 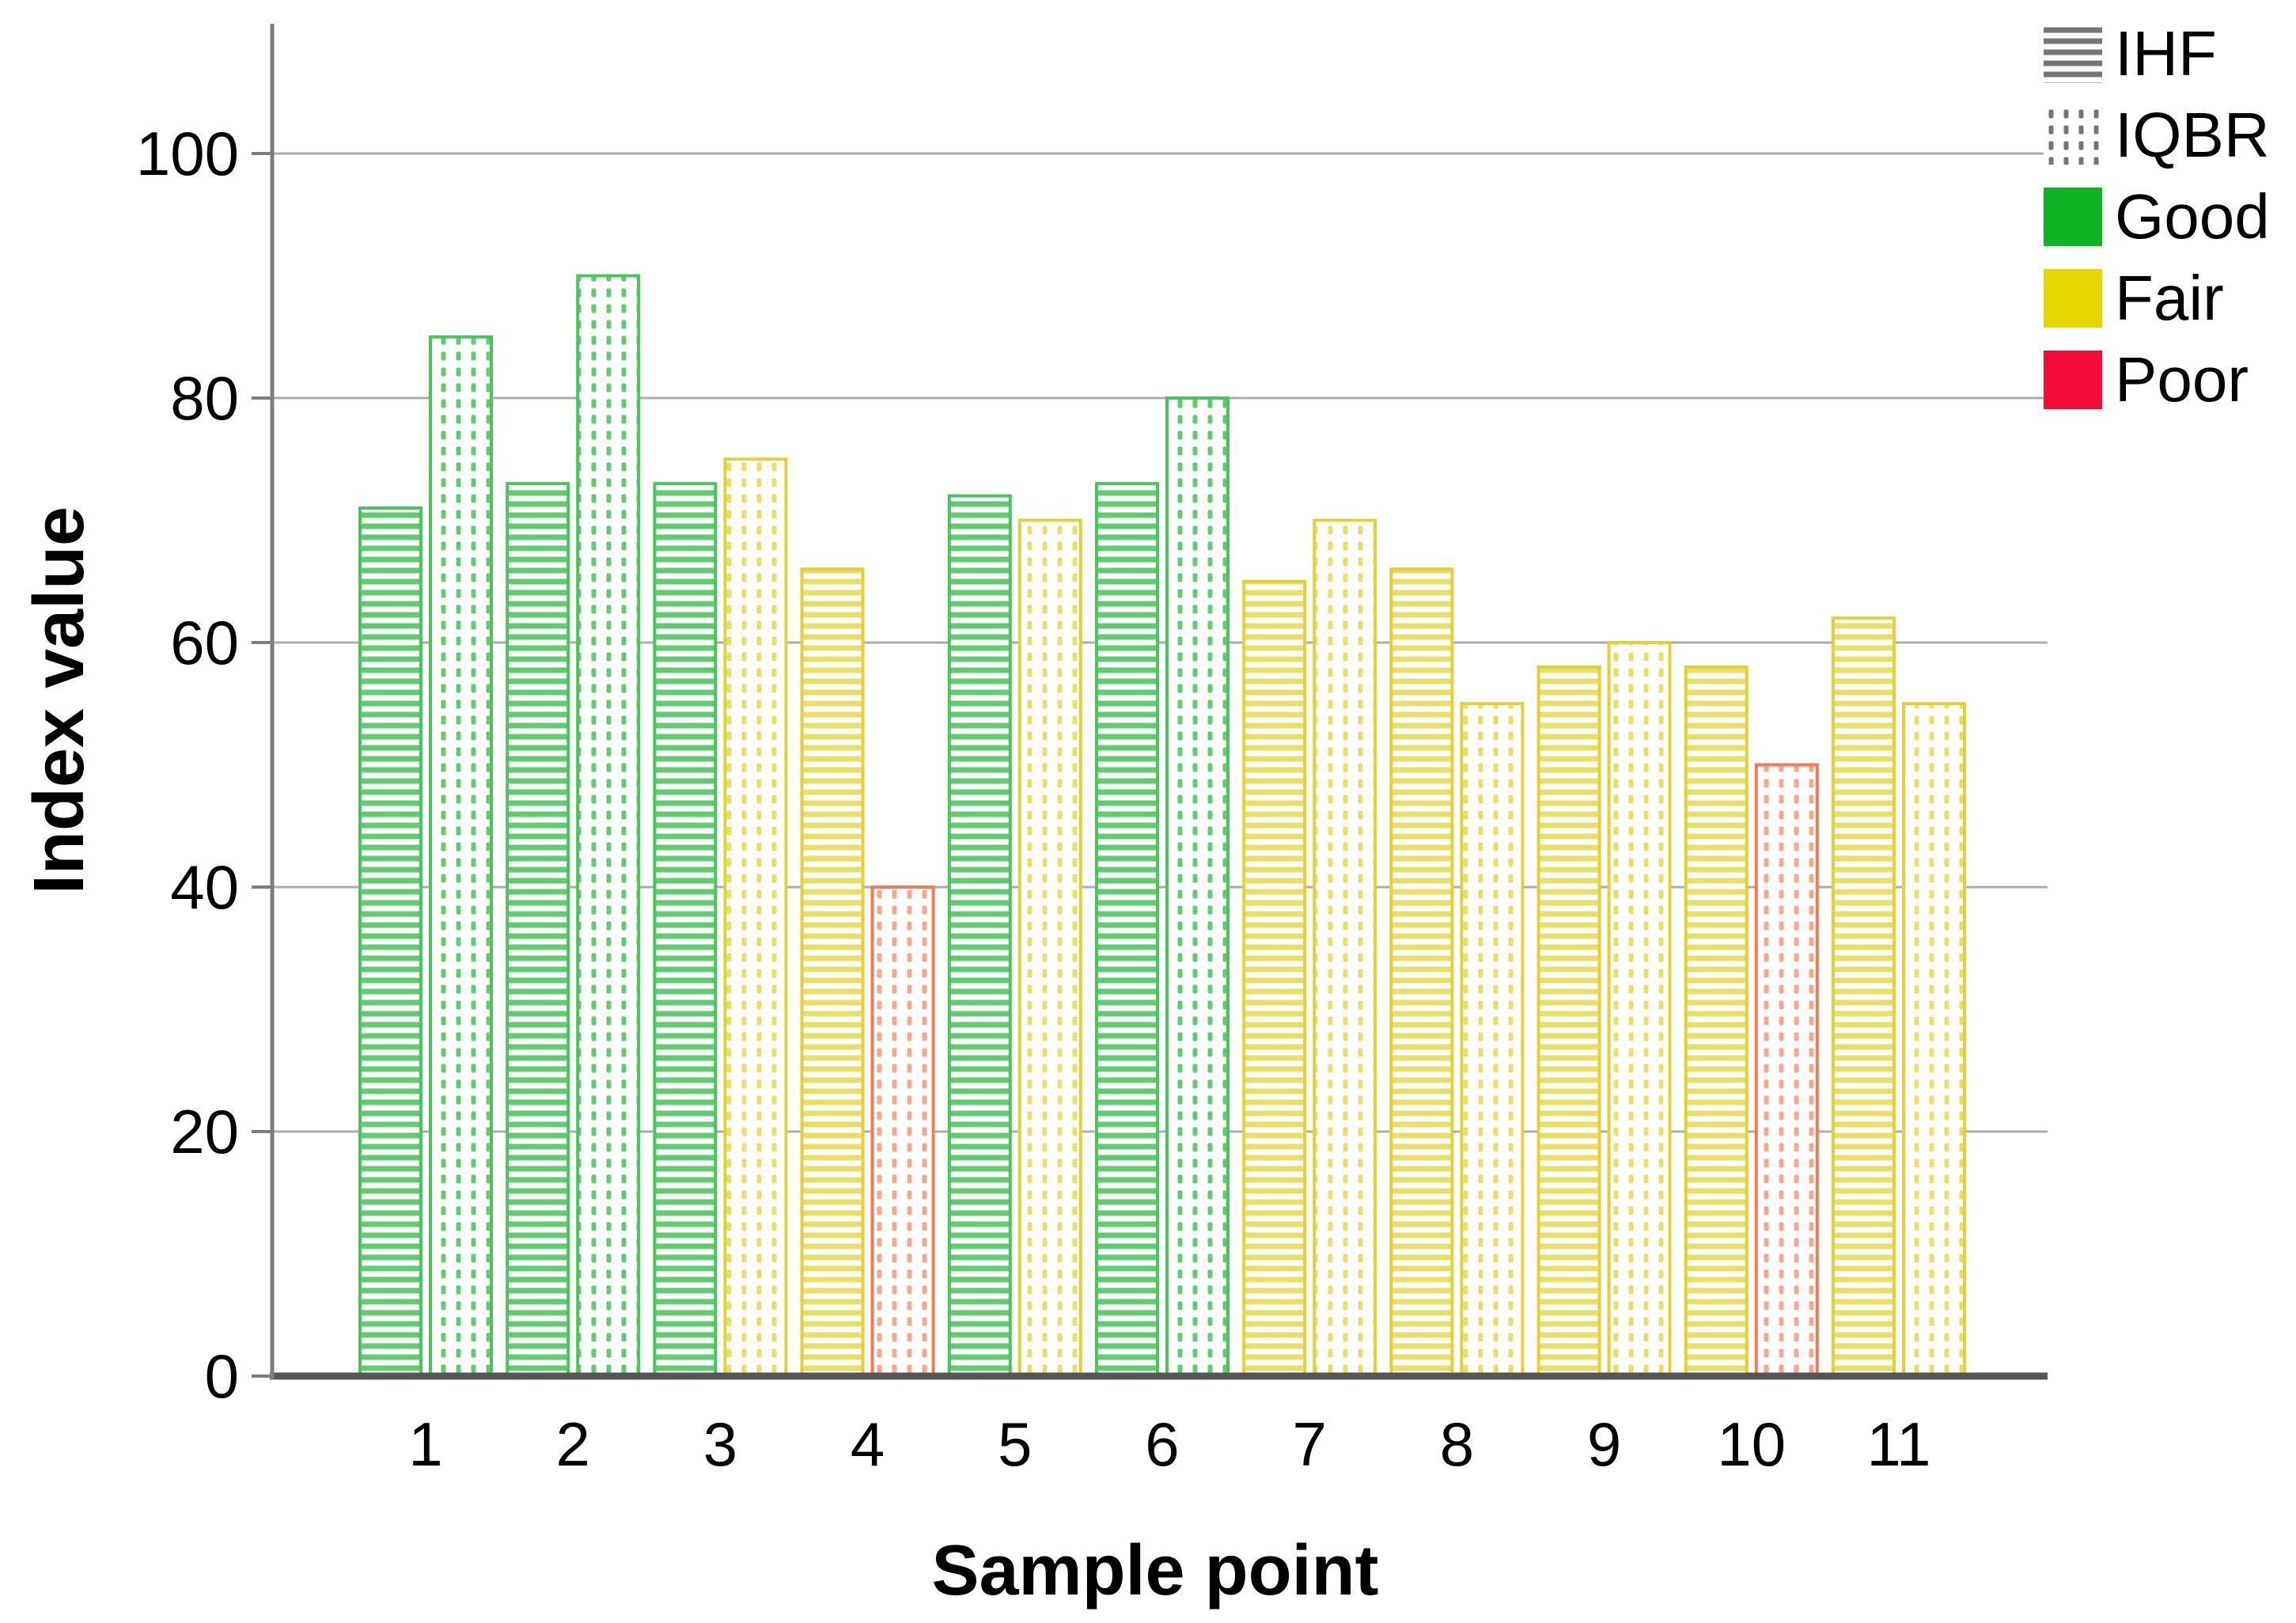 What do you see at coordinates (573, 1444) in the screenshot?
I see `x-tick-label-2: 2` at bounding box center [573, 1444].